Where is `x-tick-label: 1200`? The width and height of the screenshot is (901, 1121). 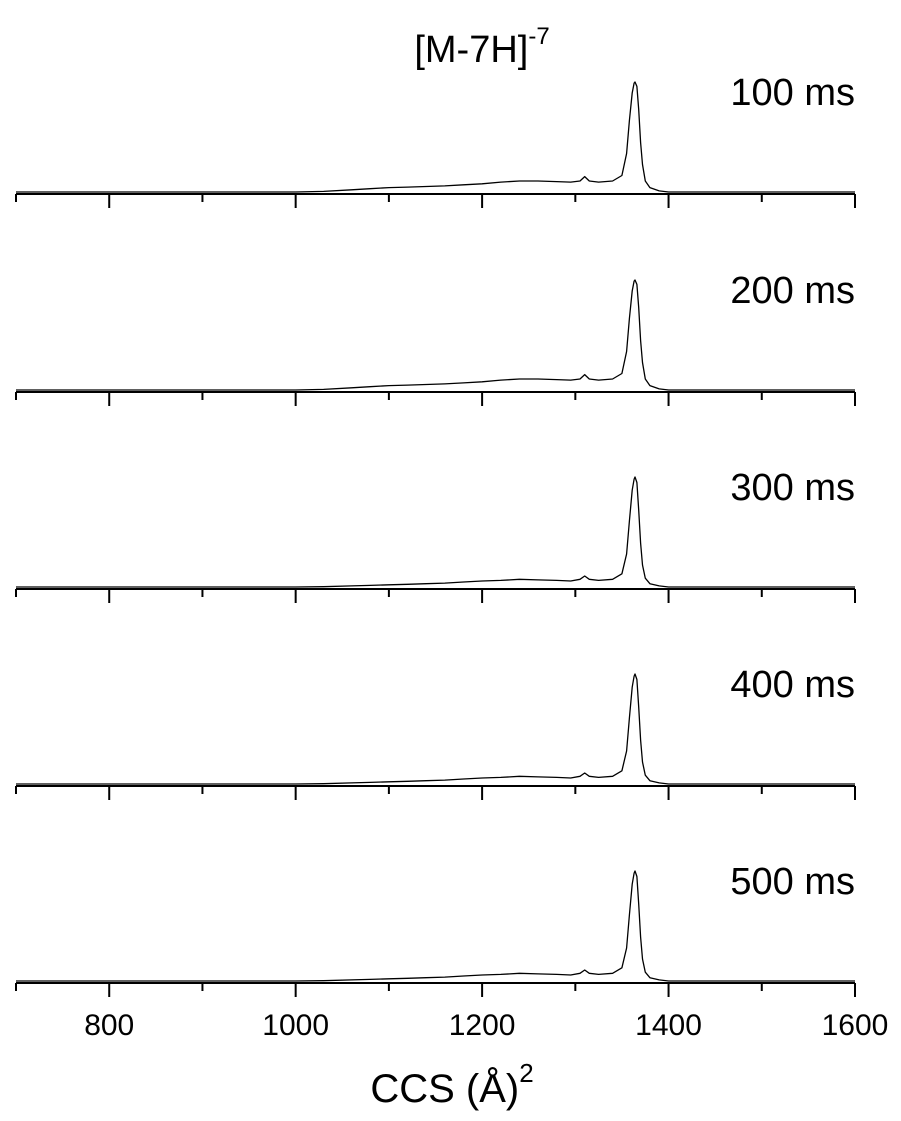
x-tick-label: 1200 is located at coordinates (482, 1025).